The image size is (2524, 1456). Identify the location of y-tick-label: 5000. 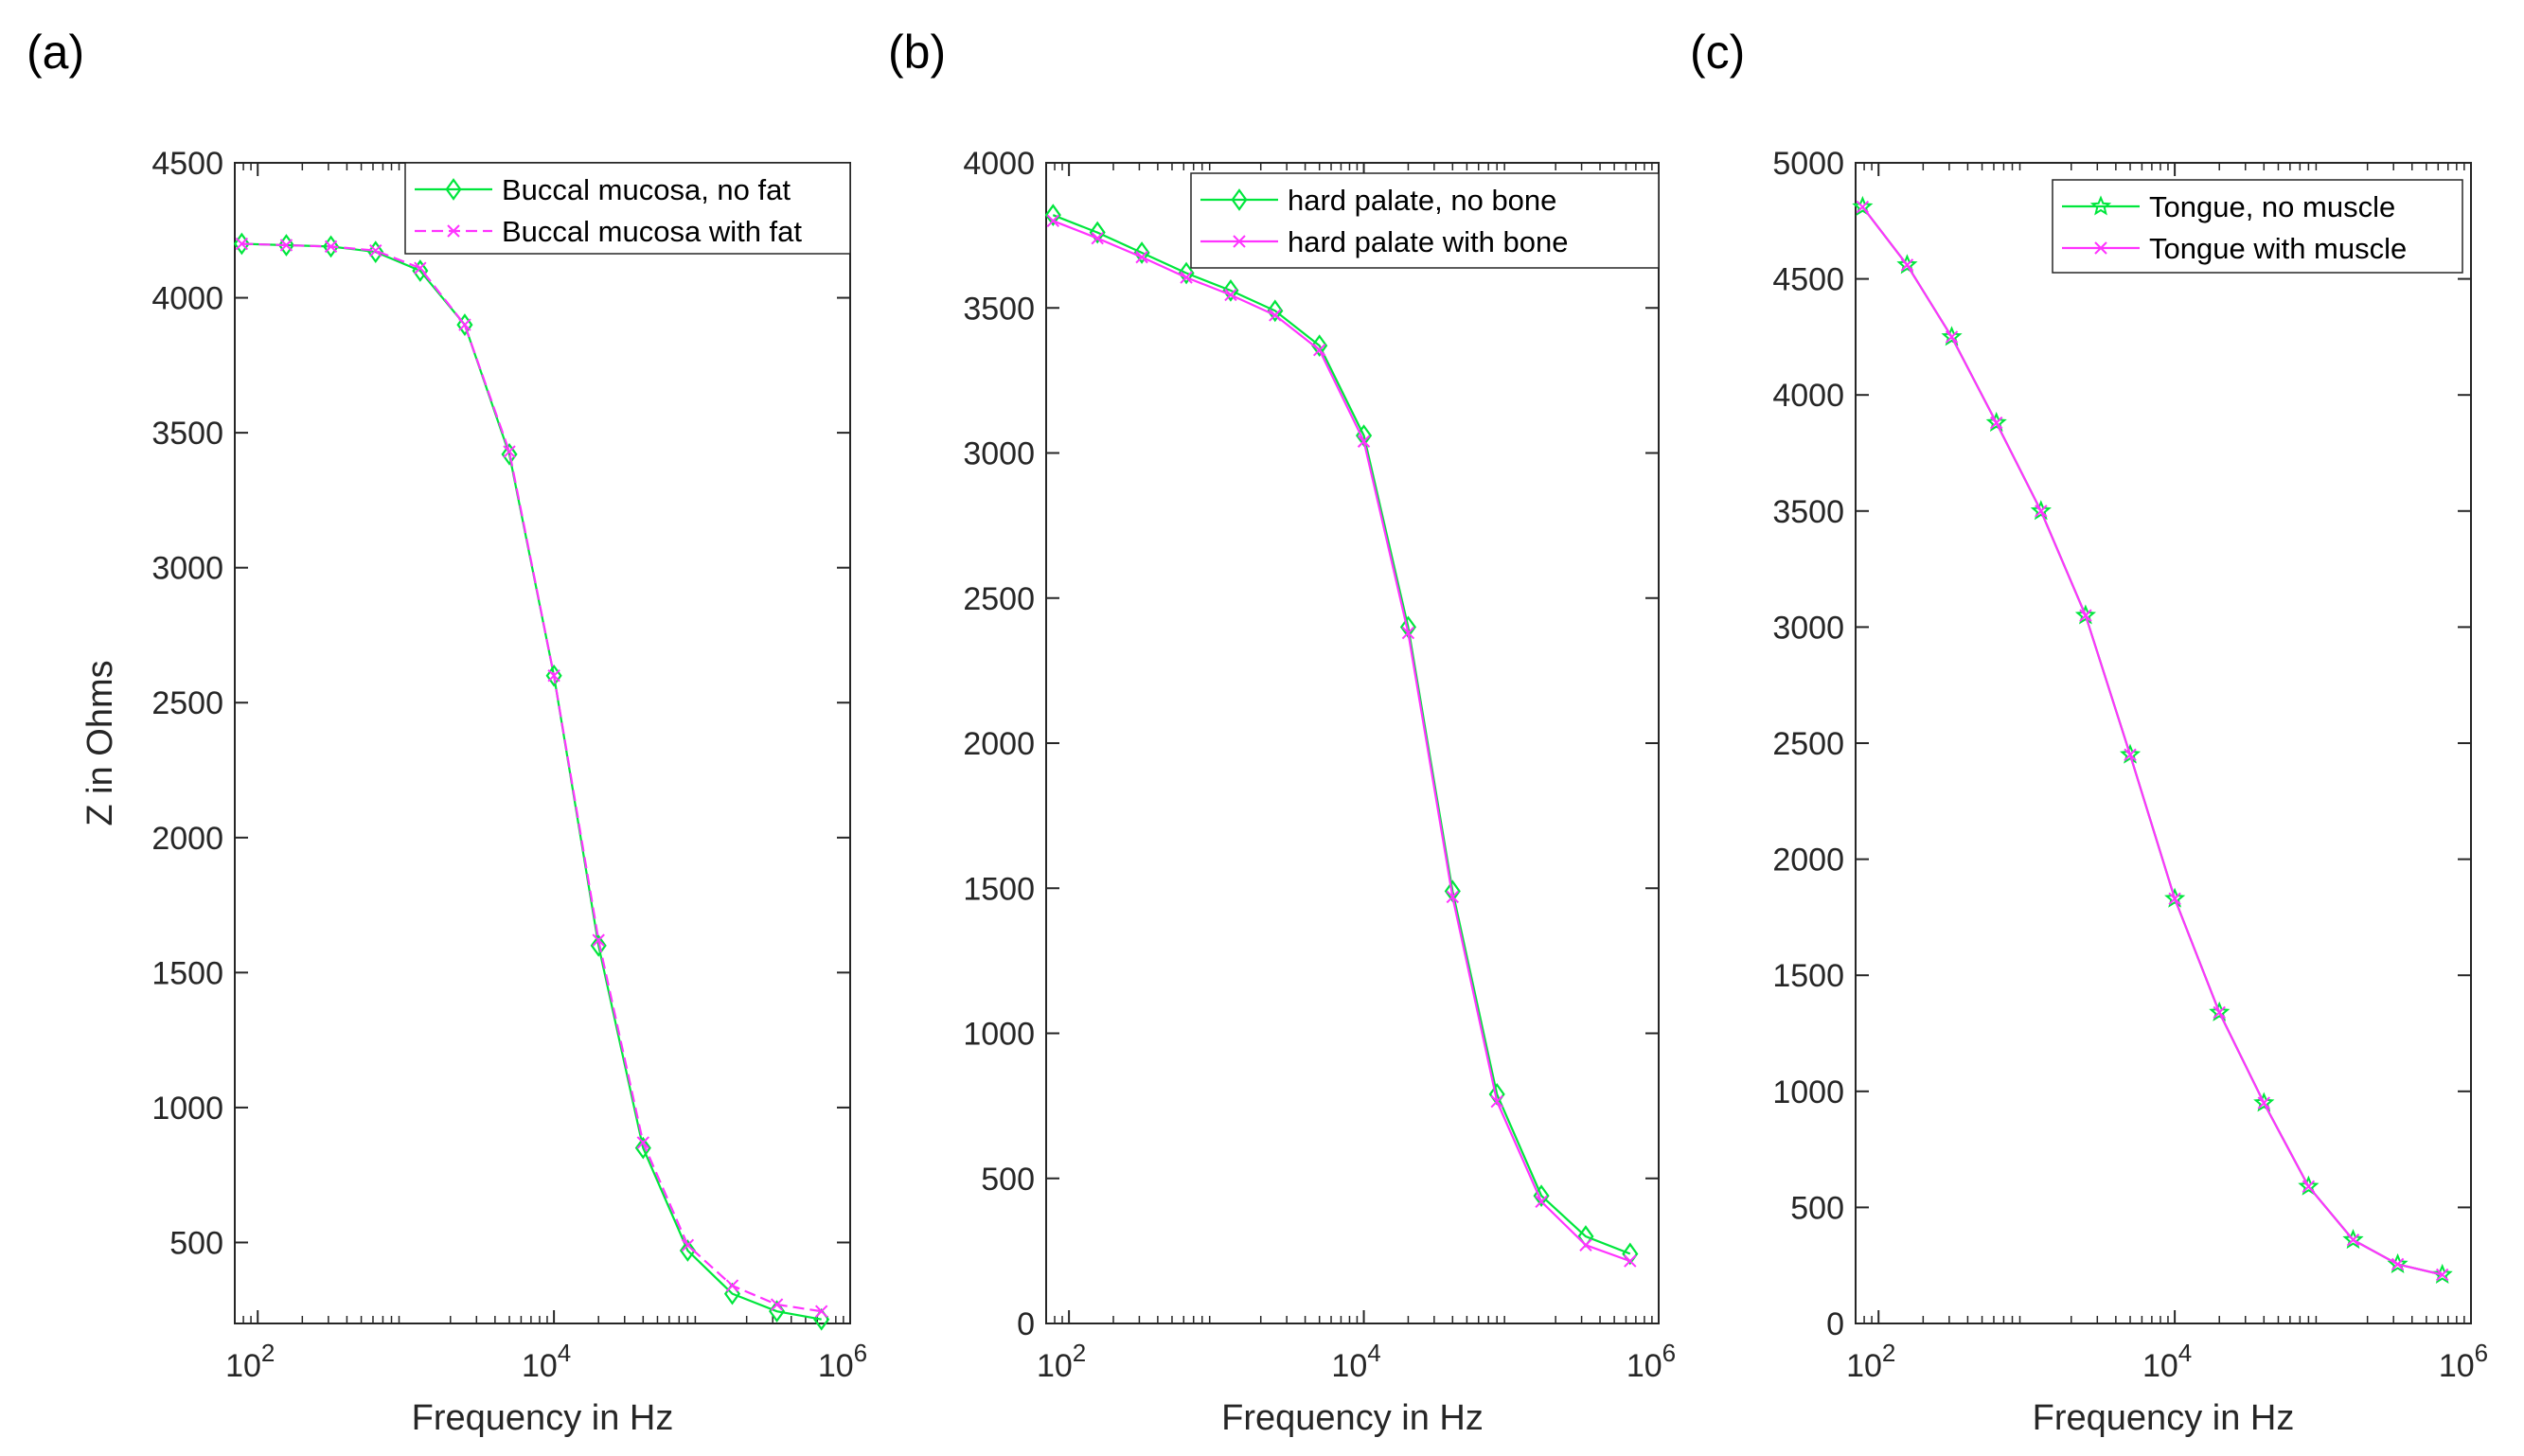
(1808, 164).